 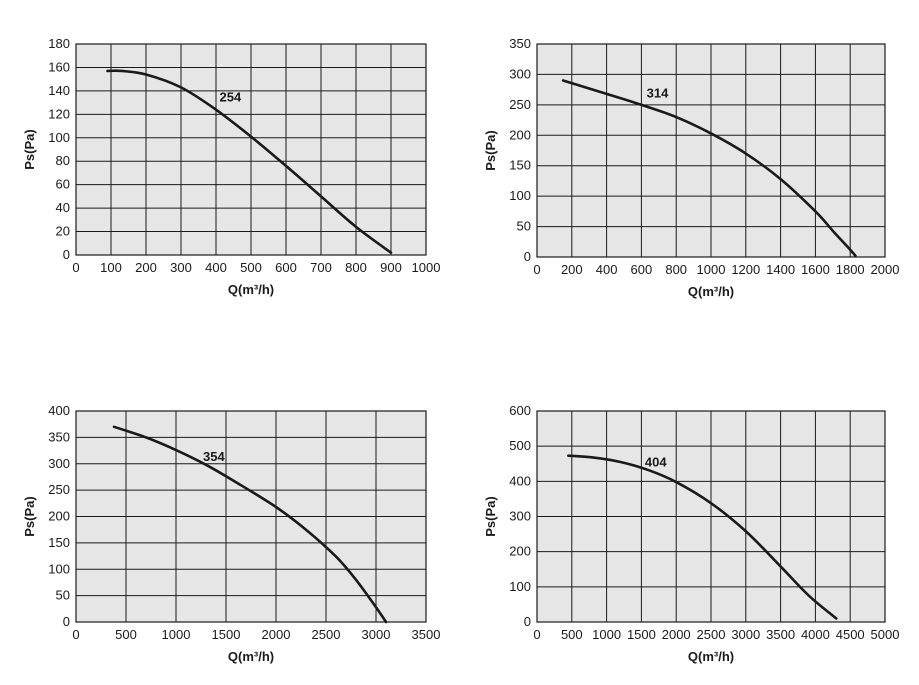 What do you see at coordinates (745, 269) in the screenshot?
I see `x-tick-label: 1200` at bounding box center [745, 269].